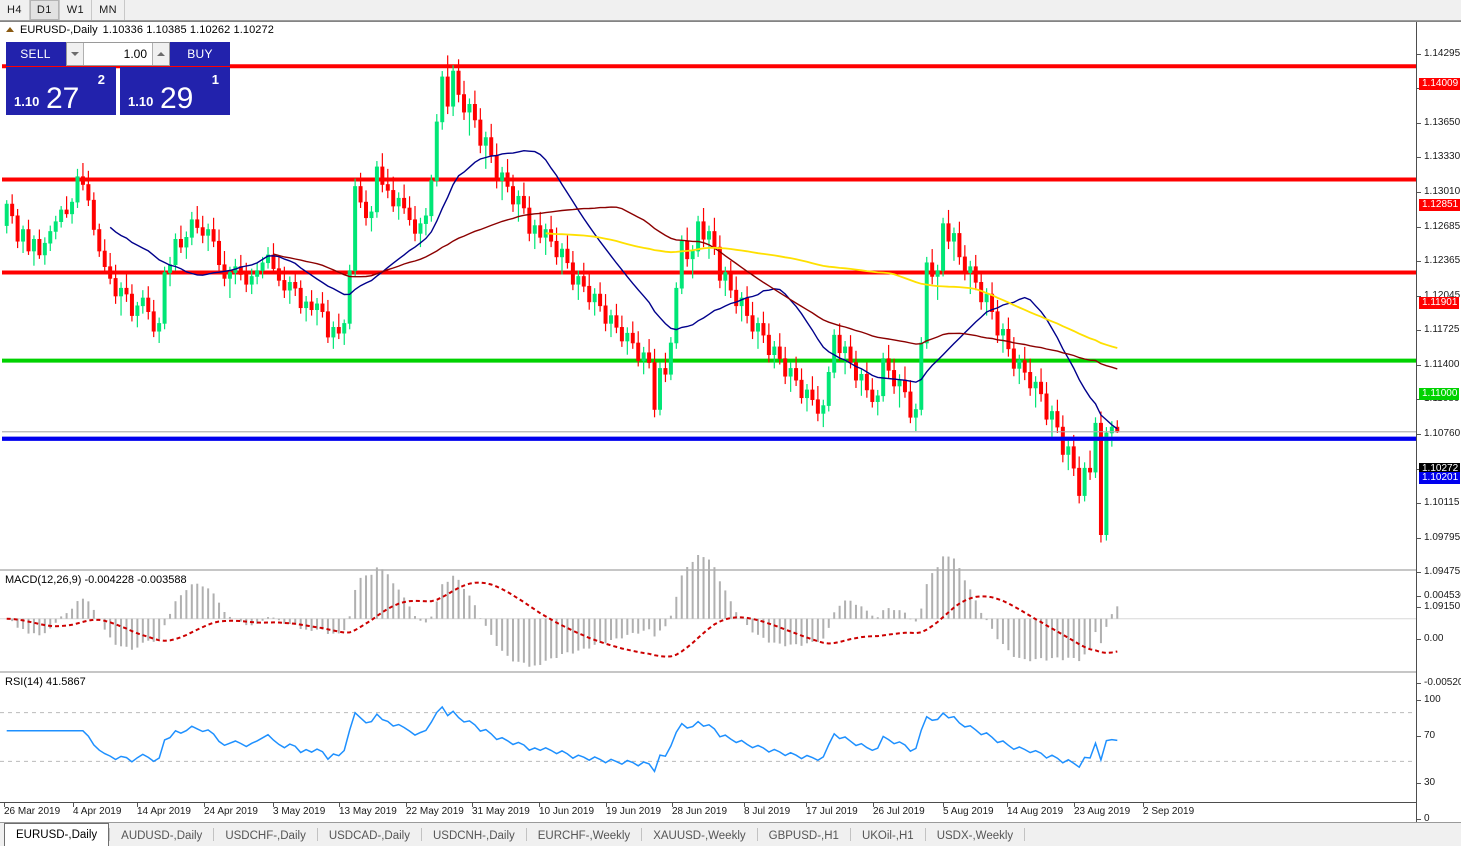  Describe the element at coordinates (175, 91) in the screenshot. I see `buy-price-button: 1.10 29 1` at that location.